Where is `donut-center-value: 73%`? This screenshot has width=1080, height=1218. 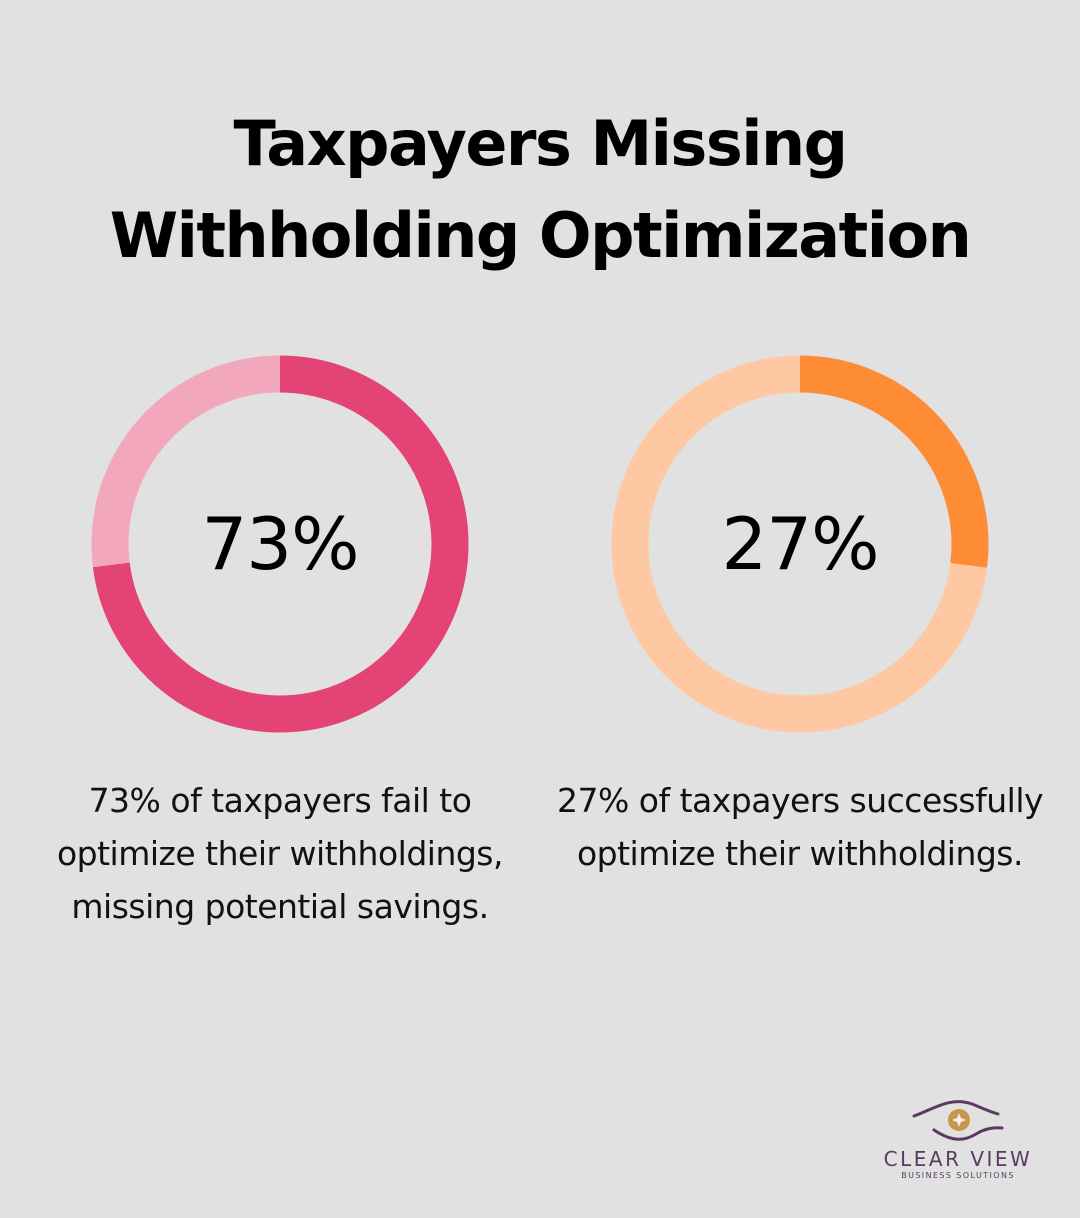
donut-center-value: 73% is located at coordinates (280, 544).